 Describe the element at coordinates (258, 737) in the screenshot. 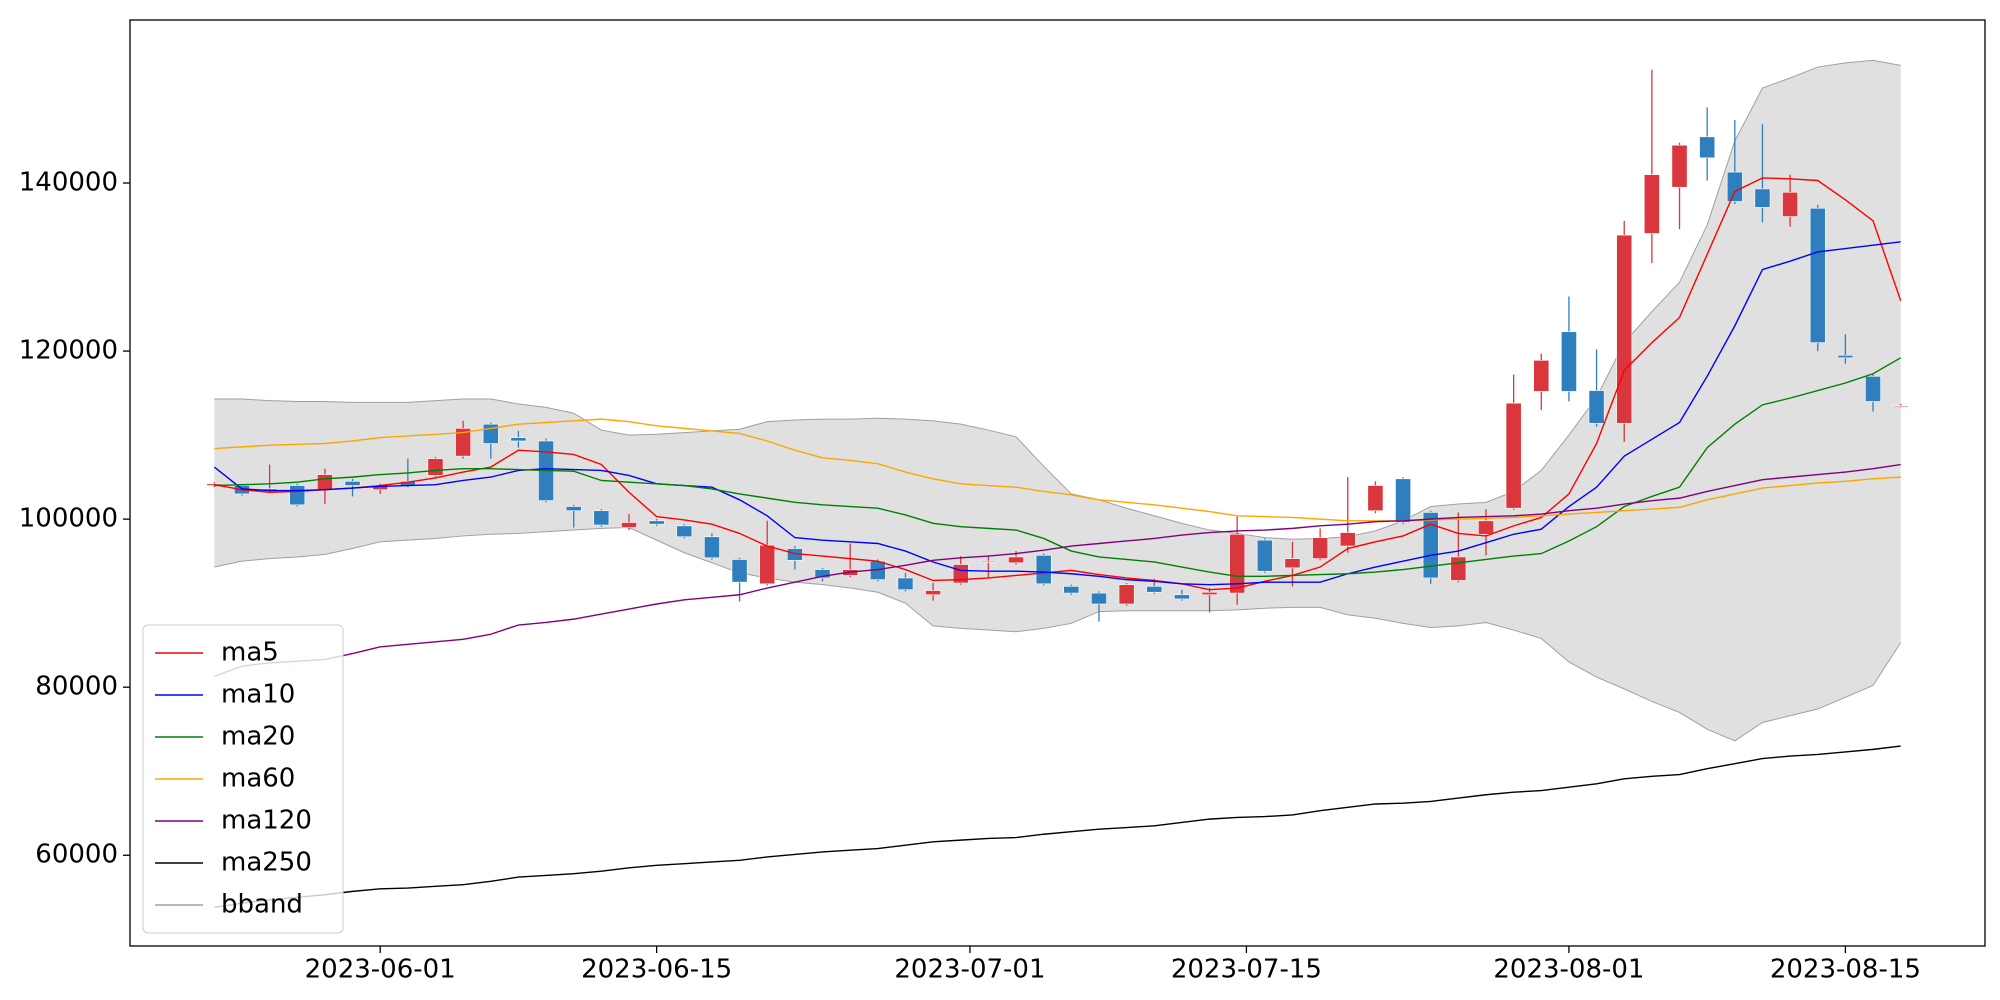

I see `legend-label: ma20` at that location.